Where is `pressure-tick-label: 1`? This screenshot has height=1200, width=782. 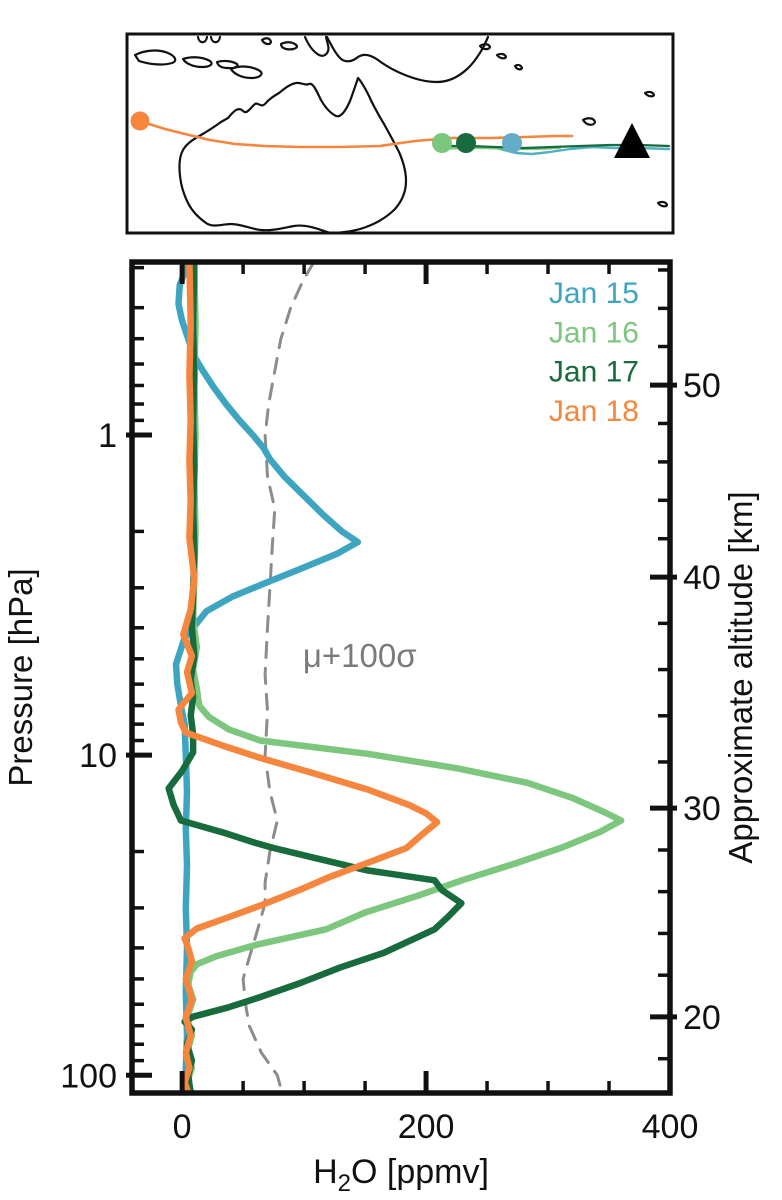
pressure-tick-label: 1 is located at coordinates (107, 436).